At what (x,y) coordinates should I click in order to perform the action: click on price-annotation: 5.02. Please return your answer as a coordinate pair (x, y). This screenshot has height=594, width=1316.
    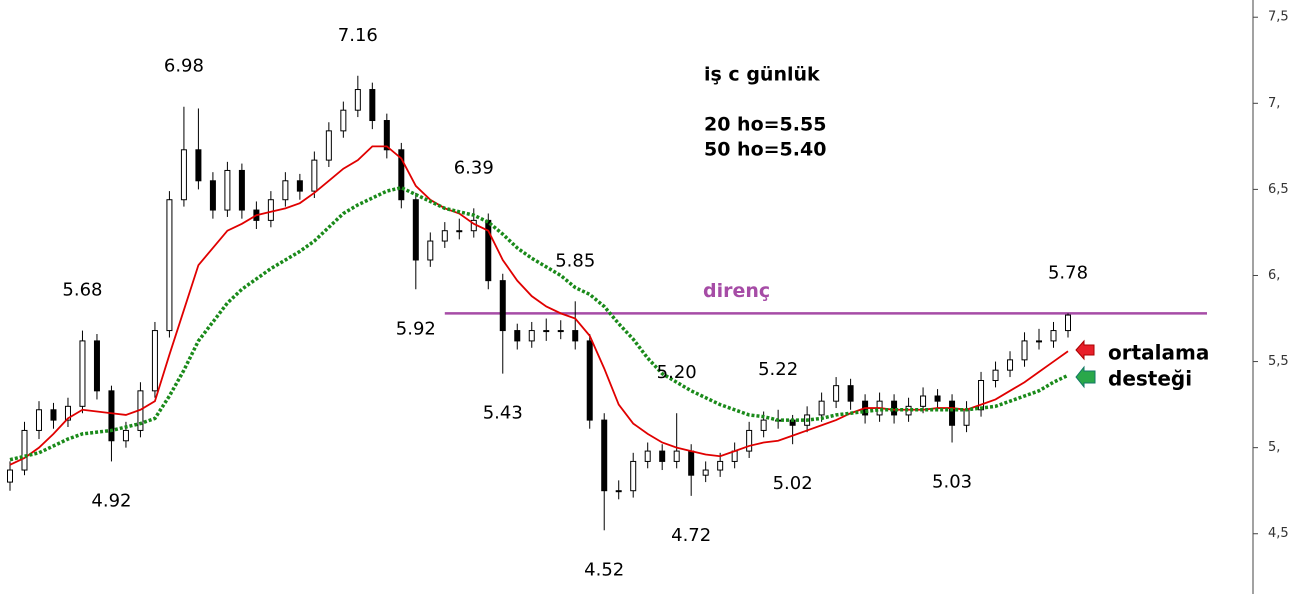
    Looking at the image, I should click on (793, 483).